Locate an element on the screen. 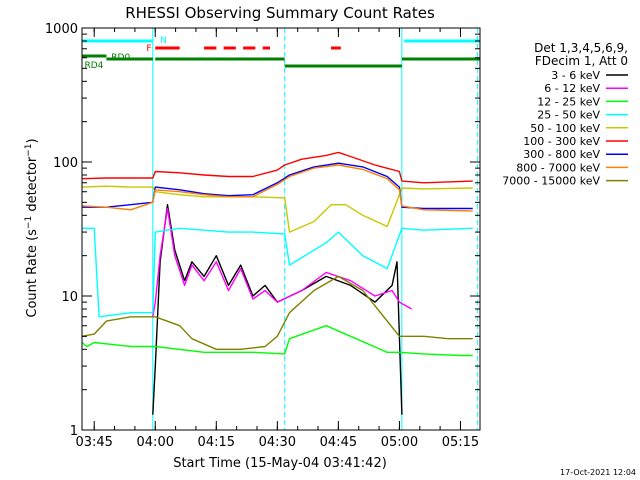 This screenshot has width=640, height=480. legend-label-2: 6 - 12 keV is located at coordinates (572, 88).